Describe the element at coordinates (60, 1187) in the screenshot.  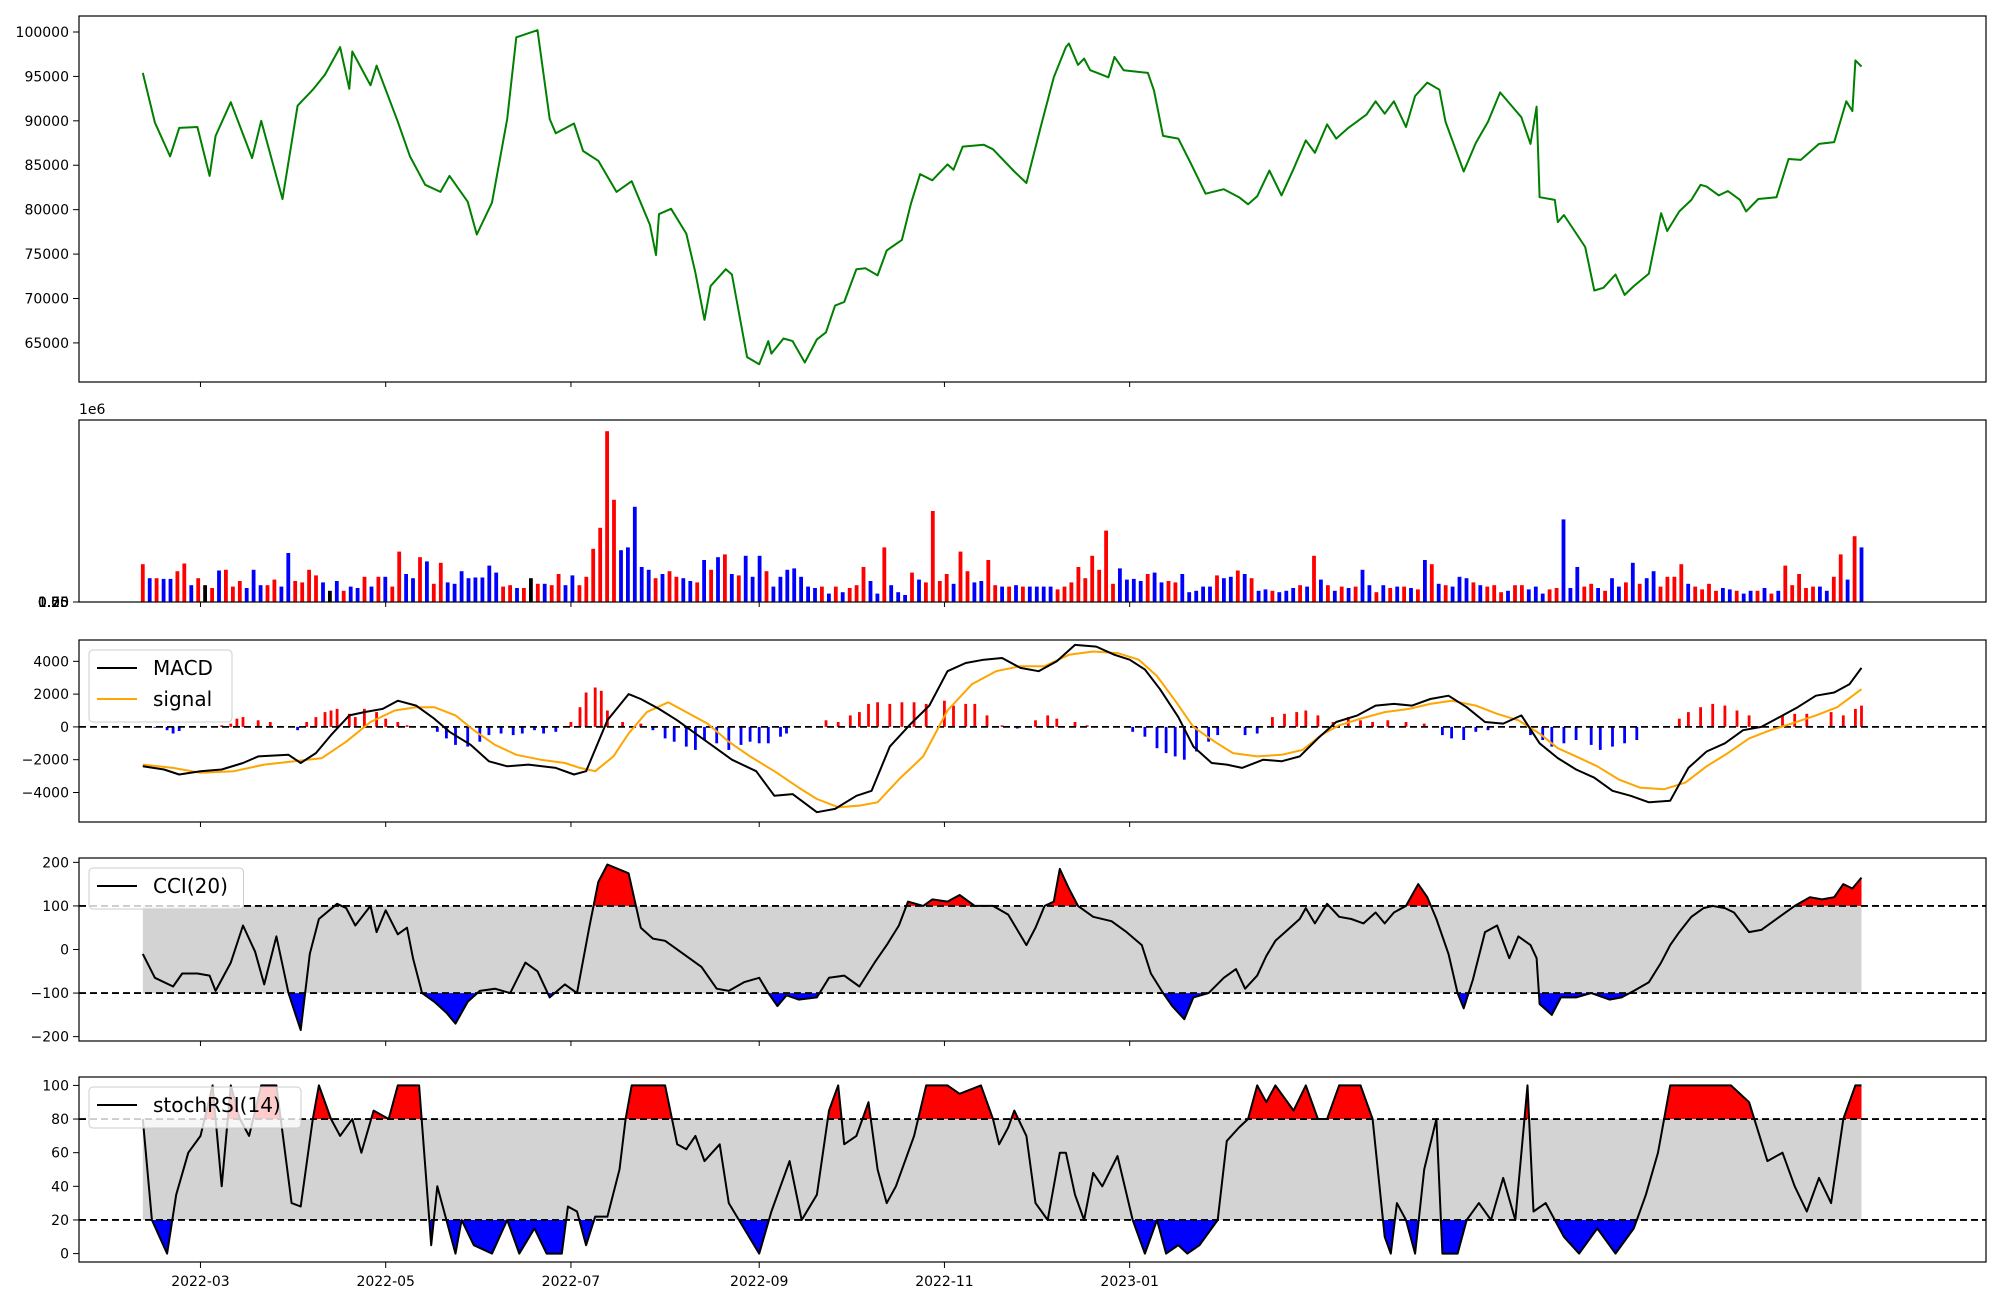
I see `y-tick-label: 40` at that location.